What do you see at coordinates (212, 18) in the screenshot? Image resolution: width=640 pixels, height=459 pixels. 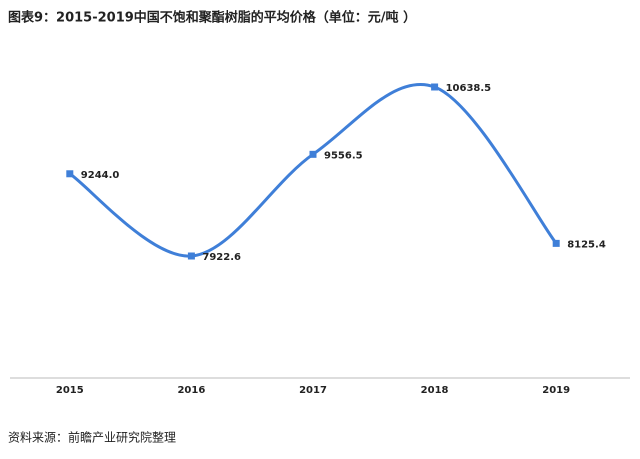 I see `chart-title: 图表9：2015-2019中国不饱和聚酯树脂的平均价格（单位：元/吨 ）` at bounding box center [212, 18].